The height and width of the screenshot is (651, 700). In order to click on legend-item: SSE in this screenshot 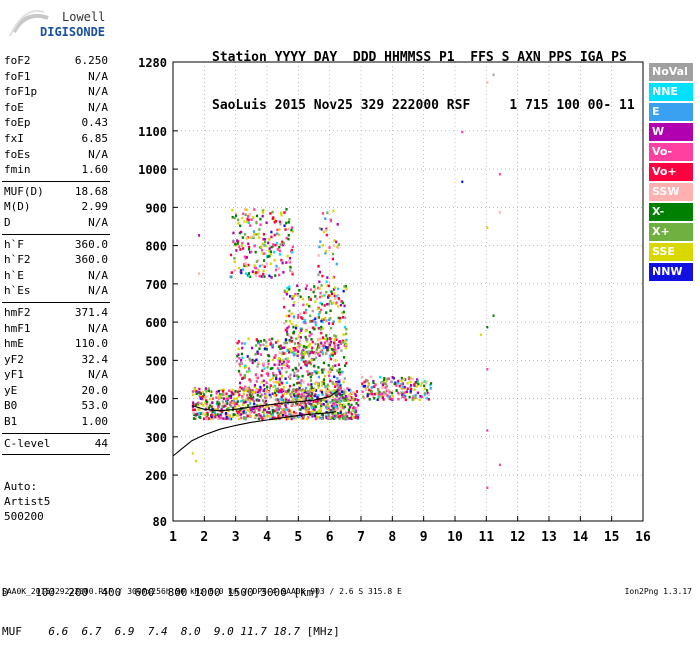, I will do `click(671, 252)`.